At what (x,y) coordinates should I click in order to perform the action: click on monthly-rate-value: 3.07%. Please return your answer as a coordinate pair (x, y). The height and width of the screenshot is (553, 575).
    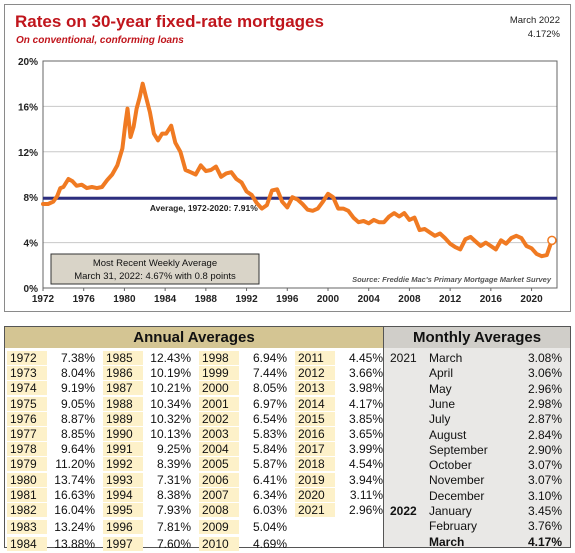
    Looking at the image, I should click on (544, 480).